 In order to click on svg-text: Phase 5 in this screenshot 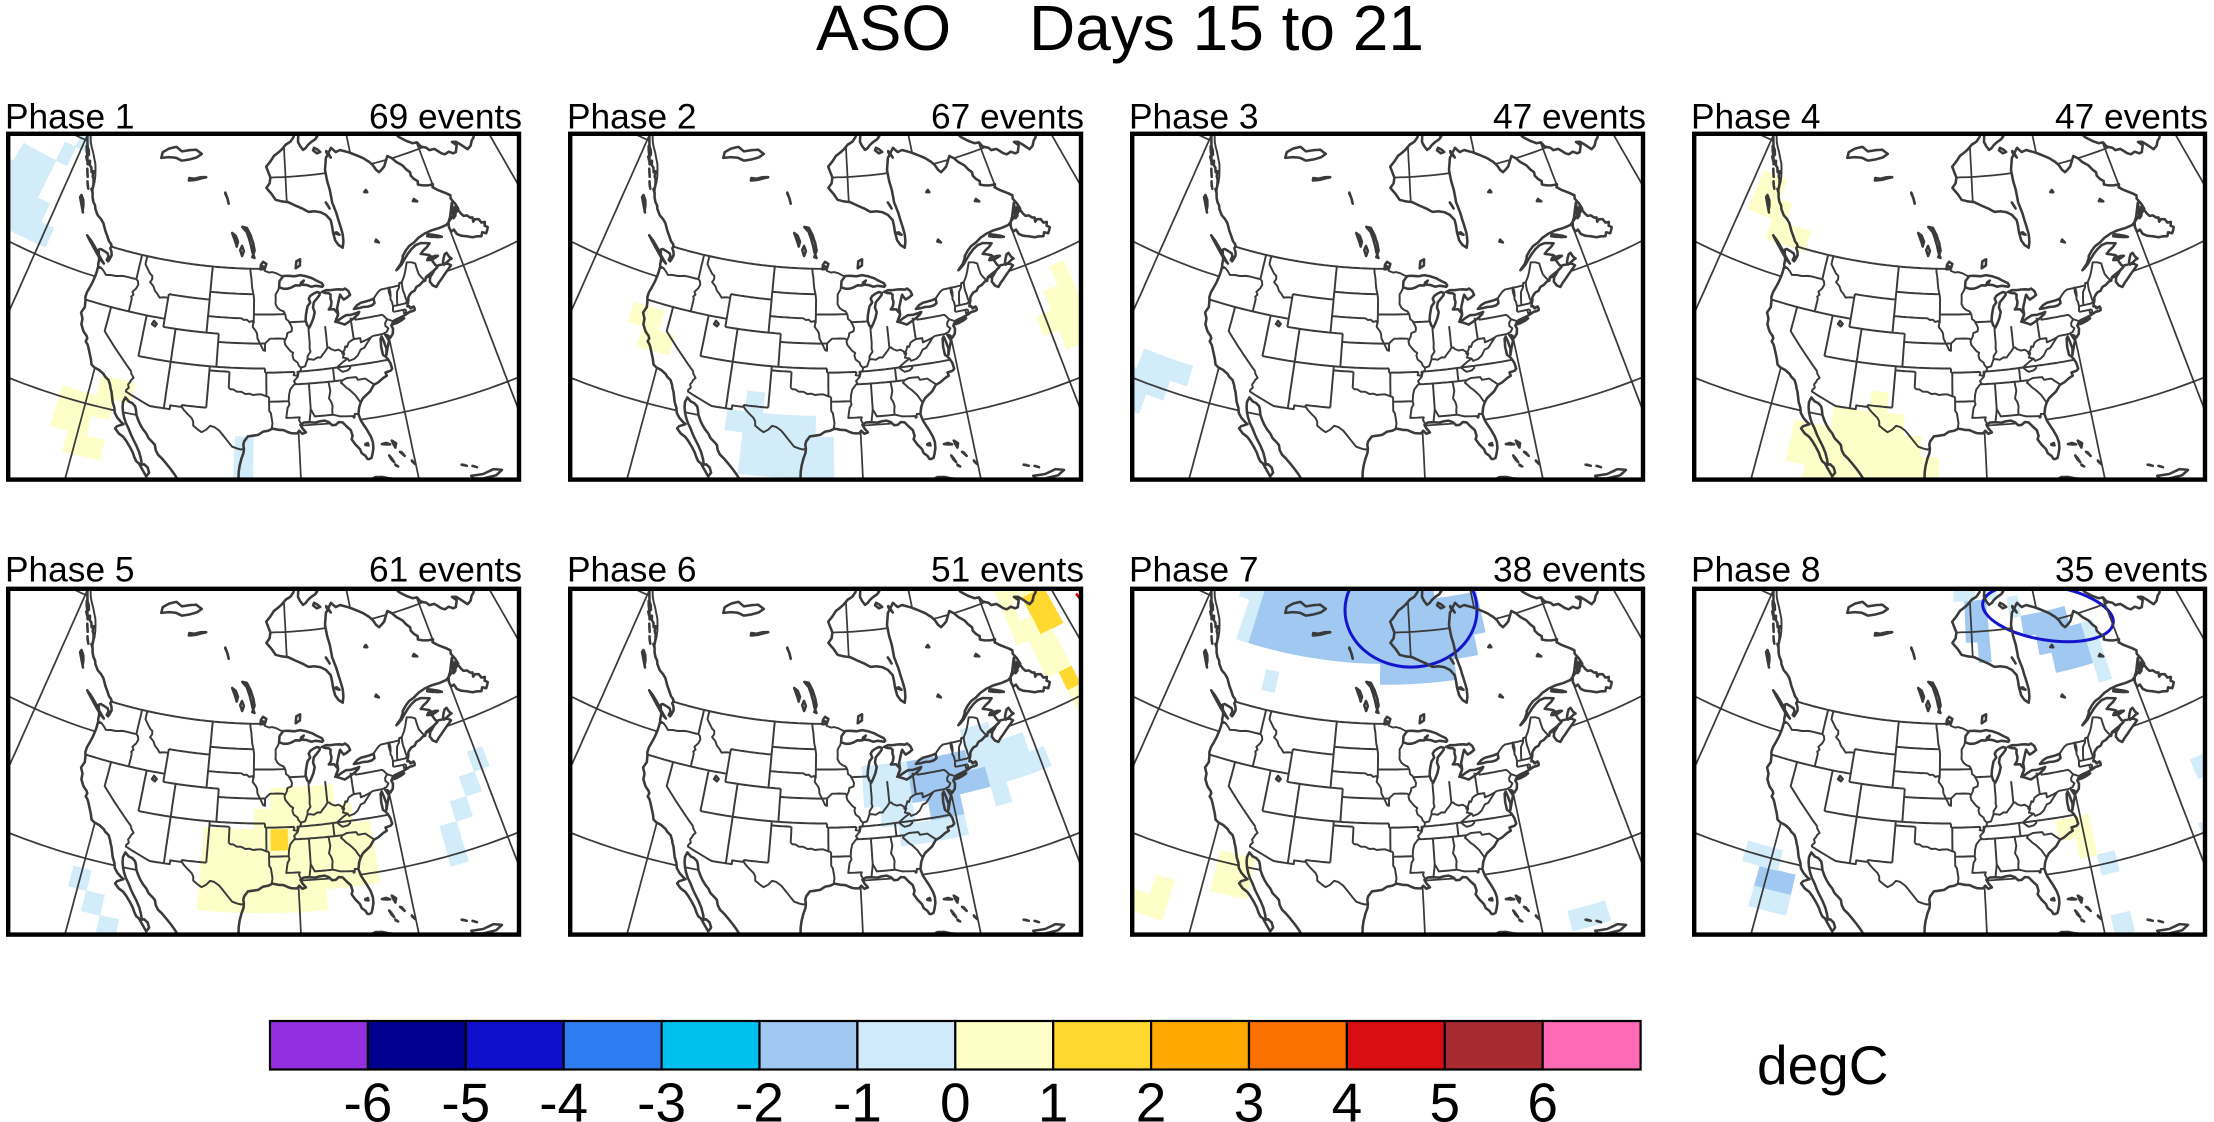, I will do `click(70, 570)`.